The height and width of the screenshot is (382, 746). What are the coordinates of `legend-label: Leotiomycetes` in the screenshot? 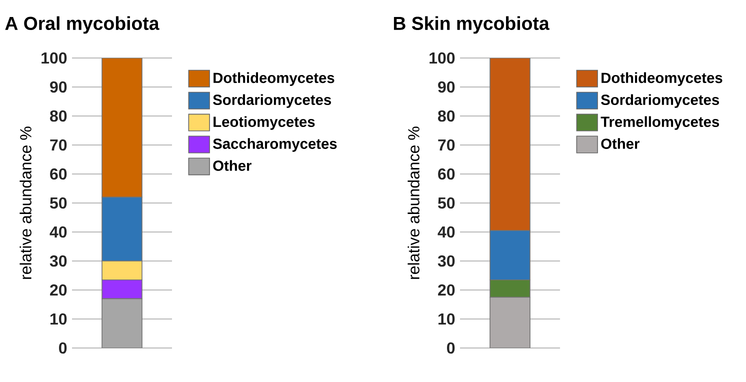 It's located at (264, 123).